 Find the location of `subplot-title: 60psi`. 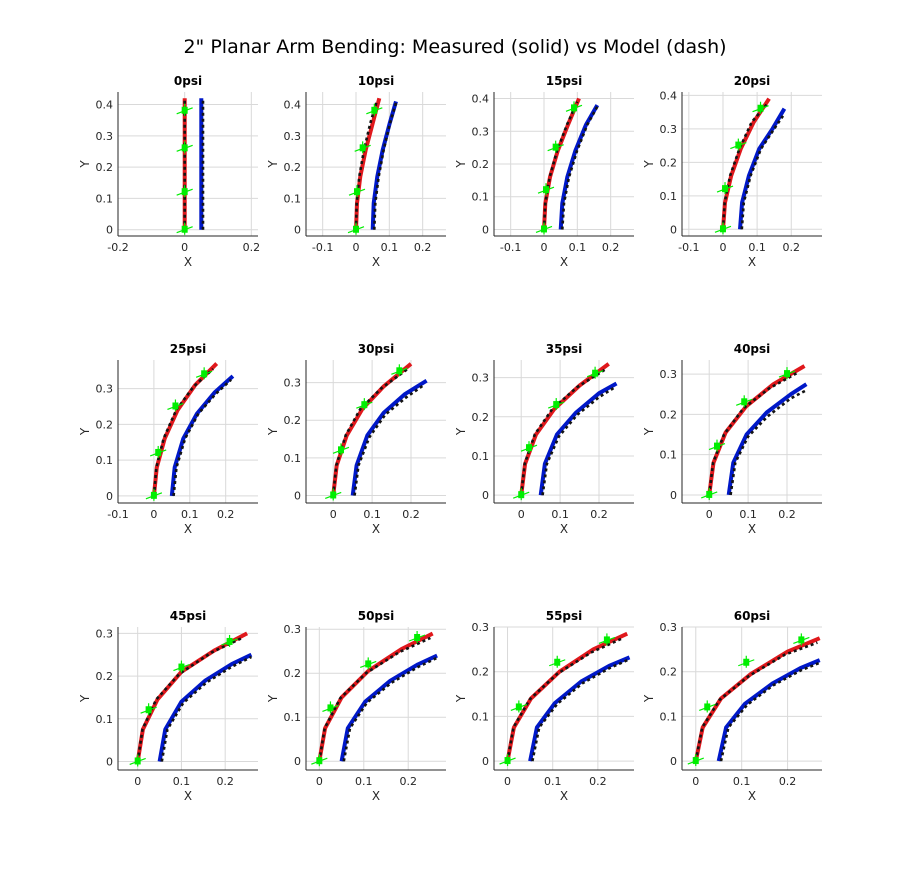

subplot-title: 60psi is located at coordinates (752, 616).